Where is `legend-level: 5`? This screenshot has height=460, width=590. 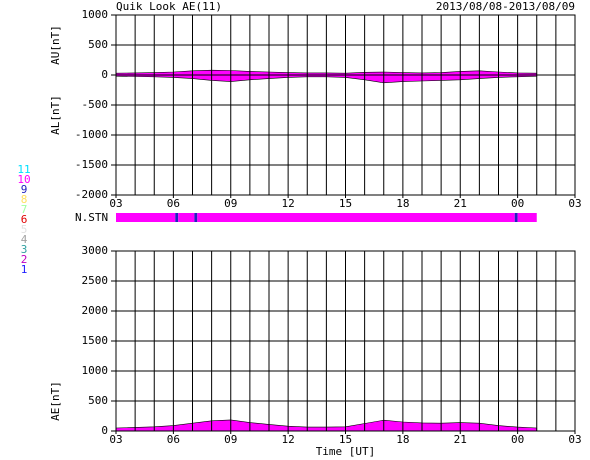
legend-level: 5 is located at coordinates (24, 229).